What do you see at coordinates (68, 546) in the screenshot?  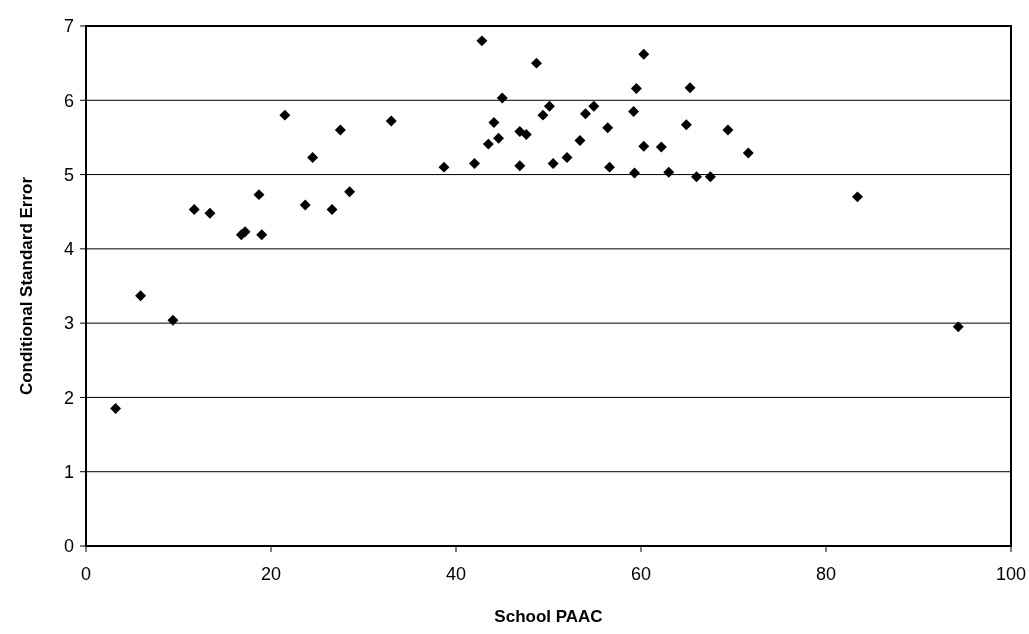 I see `y-tick-label: 0` at bounding box center [68, 546].